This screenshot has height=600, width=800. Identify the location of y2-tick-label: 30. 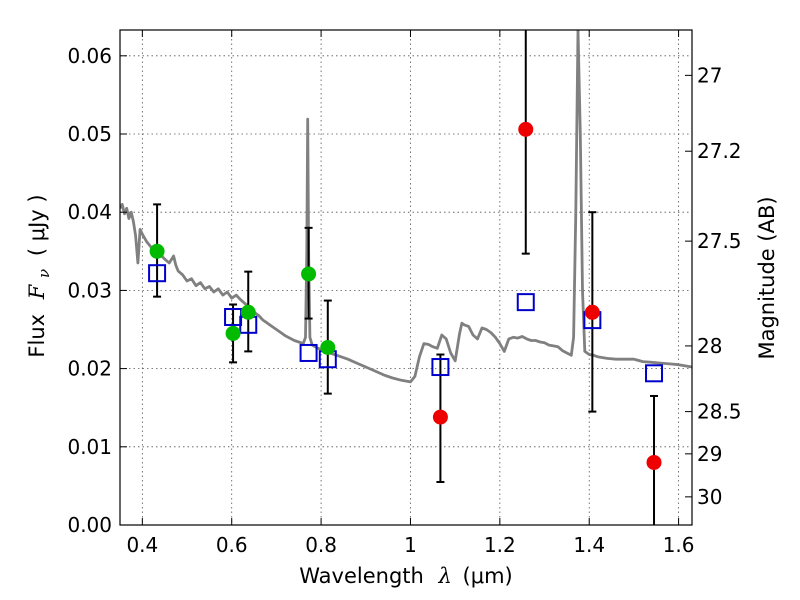
(709, 497).